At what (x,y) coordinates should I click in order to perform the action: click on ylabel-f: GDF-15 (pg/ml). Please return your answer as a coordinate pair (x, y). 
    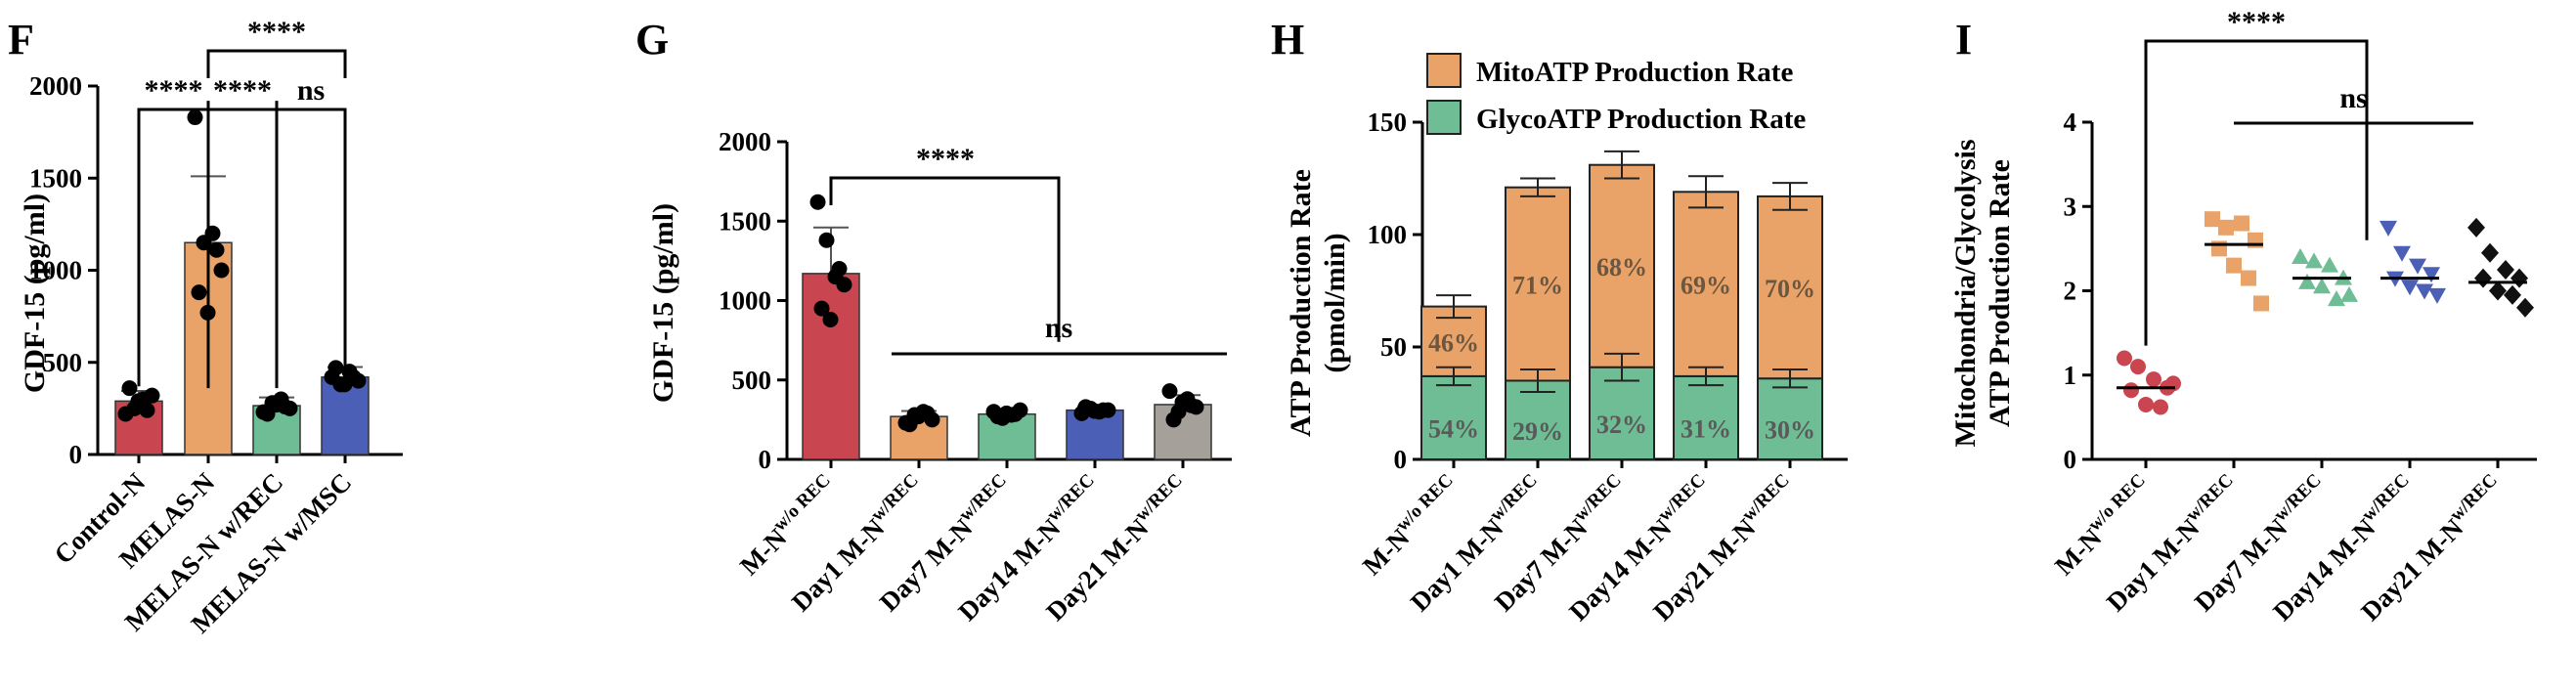
    Looking at the image, I should click on (35, 293).